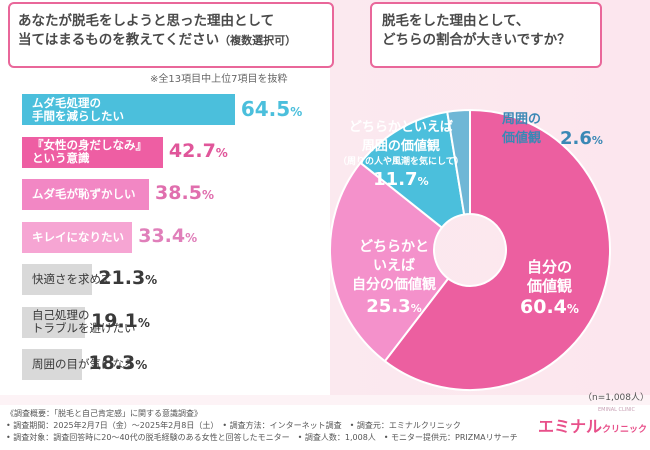 The height and width of the screenshot is (450, 650). I want to click on bar-label: 快適さを求めて, so click(72, 279).